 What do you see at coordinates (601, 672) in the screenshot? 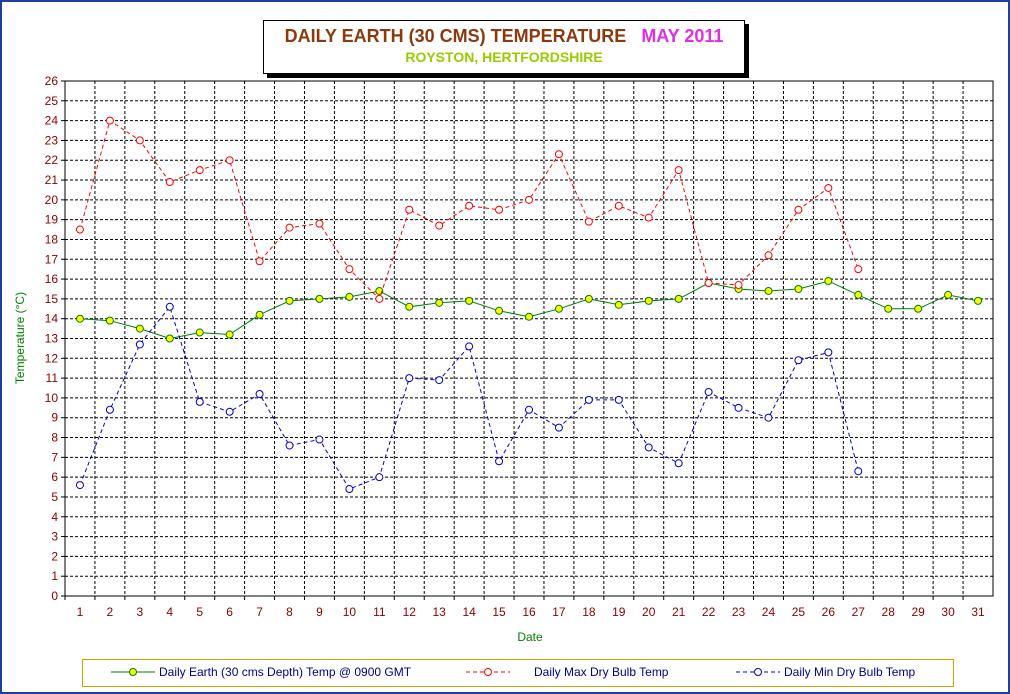
I see `legend-label-max: Daily Max Dry Bulb Temp` at bounding box center [601, 672].